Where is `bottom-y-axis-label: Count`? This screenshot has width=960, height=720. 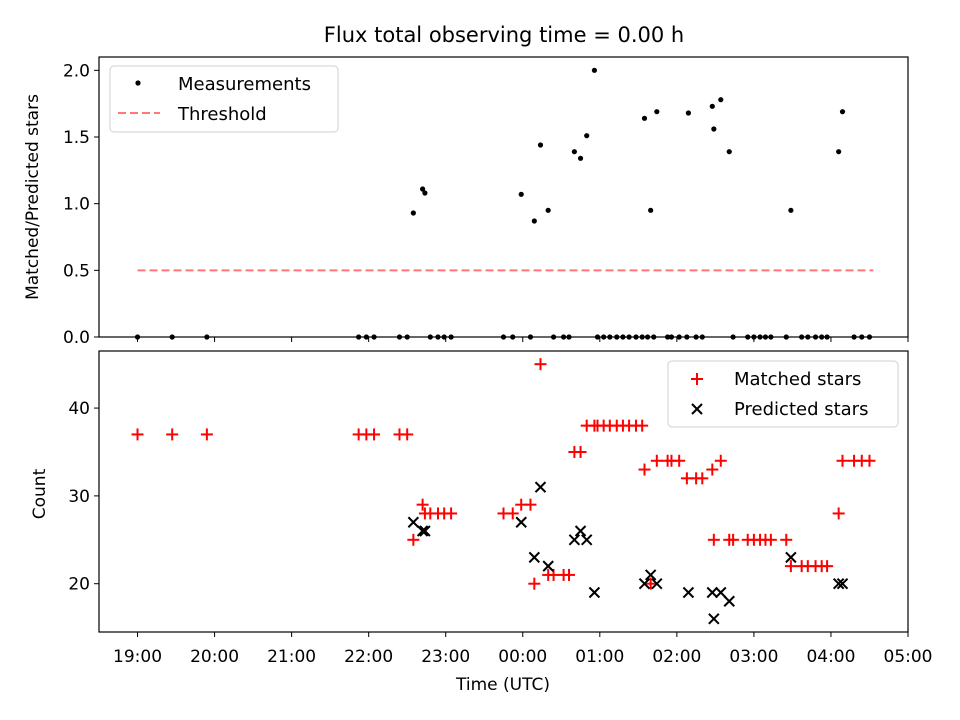
bottom-y-axis-label: Count is located at coordinates (40, 493).